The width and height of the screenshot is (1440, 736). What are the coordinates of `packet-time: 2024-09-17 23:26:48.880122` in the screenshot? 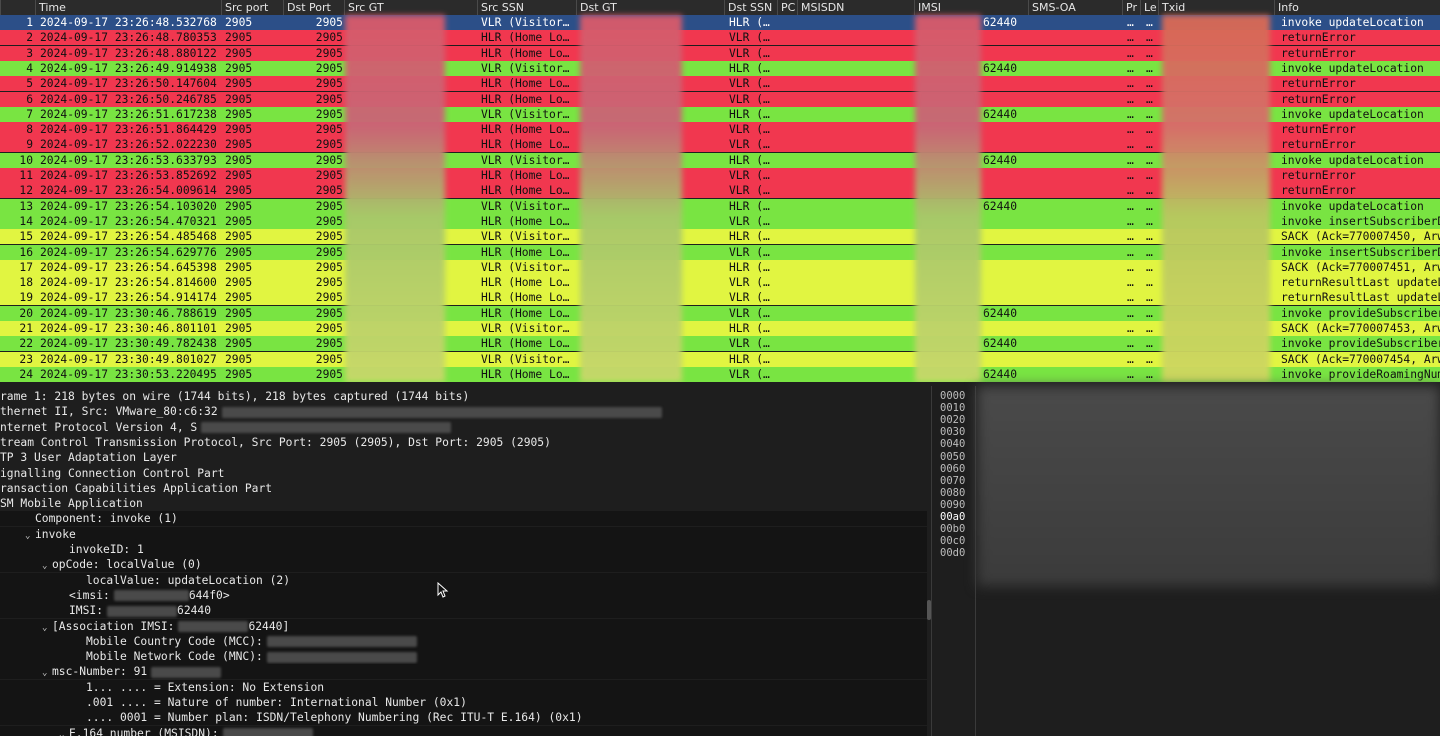 It's located at (128, 53).